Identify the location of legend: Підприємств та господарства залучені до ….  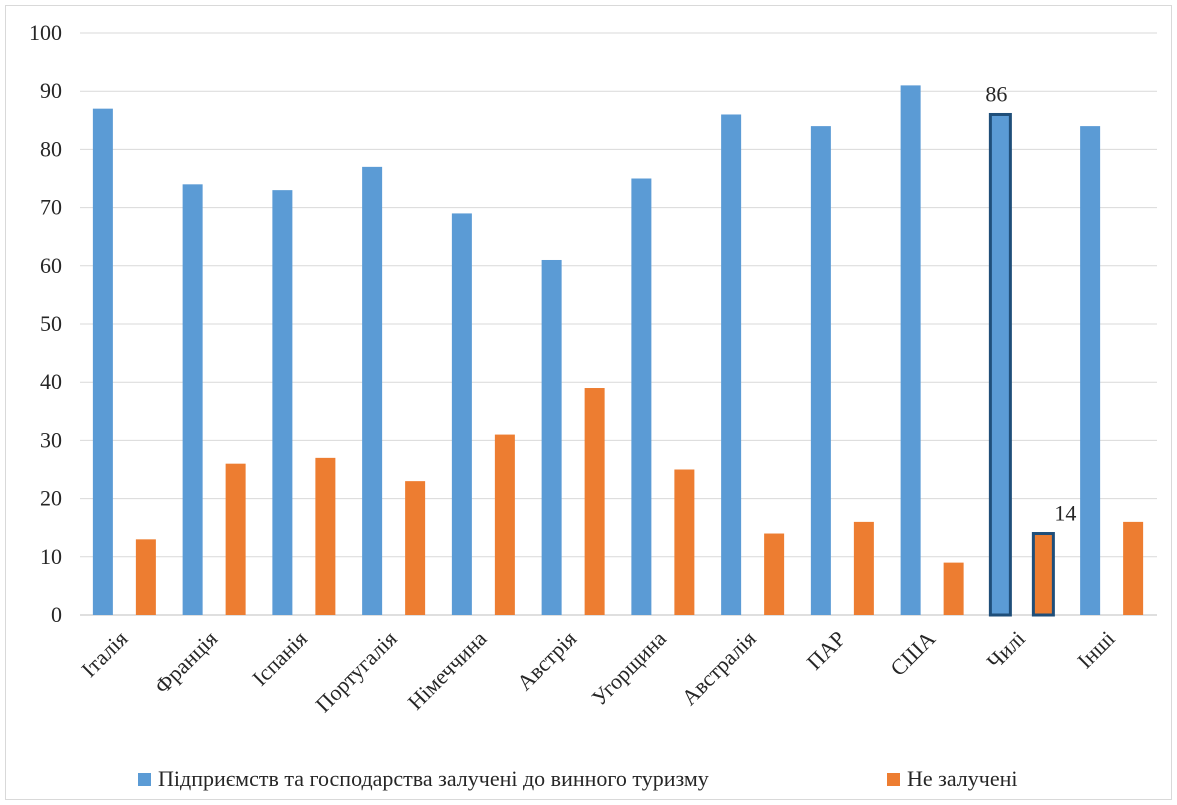
(588, 779).